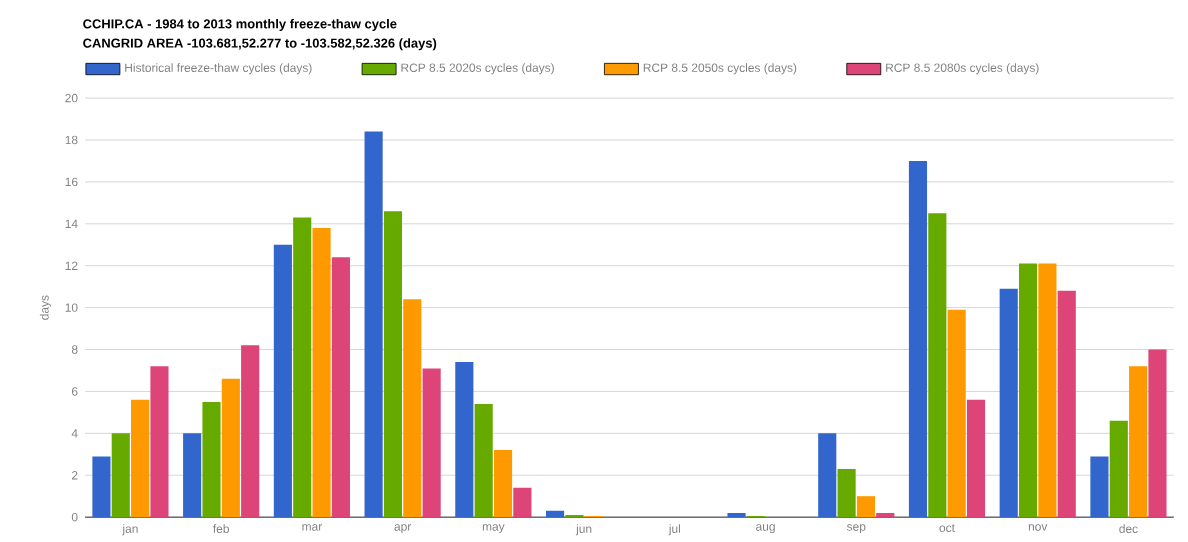 The height and width of the screenshot is (542, 1188). I want to click on y-axis-title: days, so click(45, 307).